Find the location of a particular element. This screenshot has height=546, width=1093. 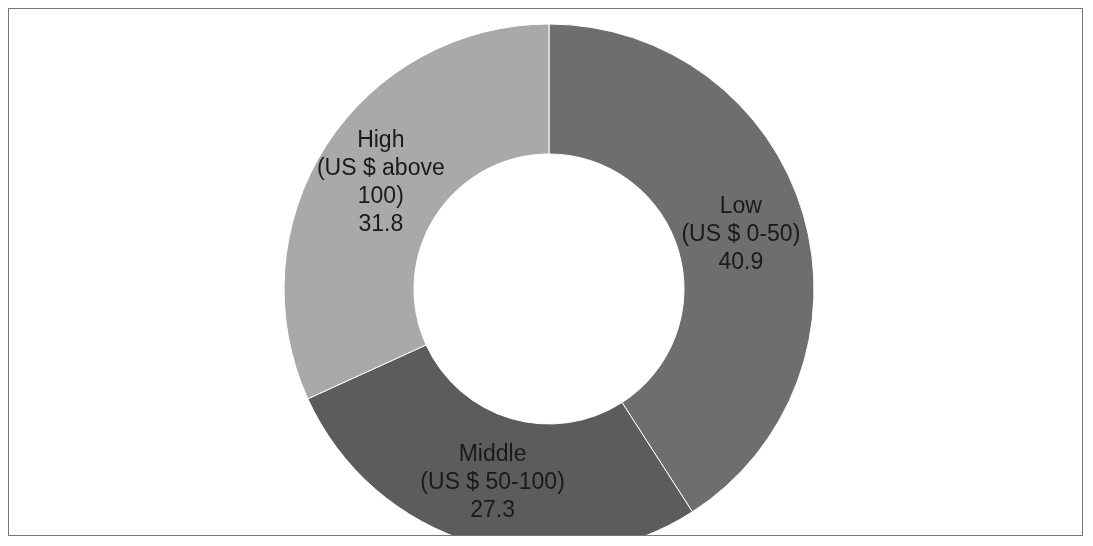

slice-label: Low (US $ 0-50) is located at coordinates (741, 218).